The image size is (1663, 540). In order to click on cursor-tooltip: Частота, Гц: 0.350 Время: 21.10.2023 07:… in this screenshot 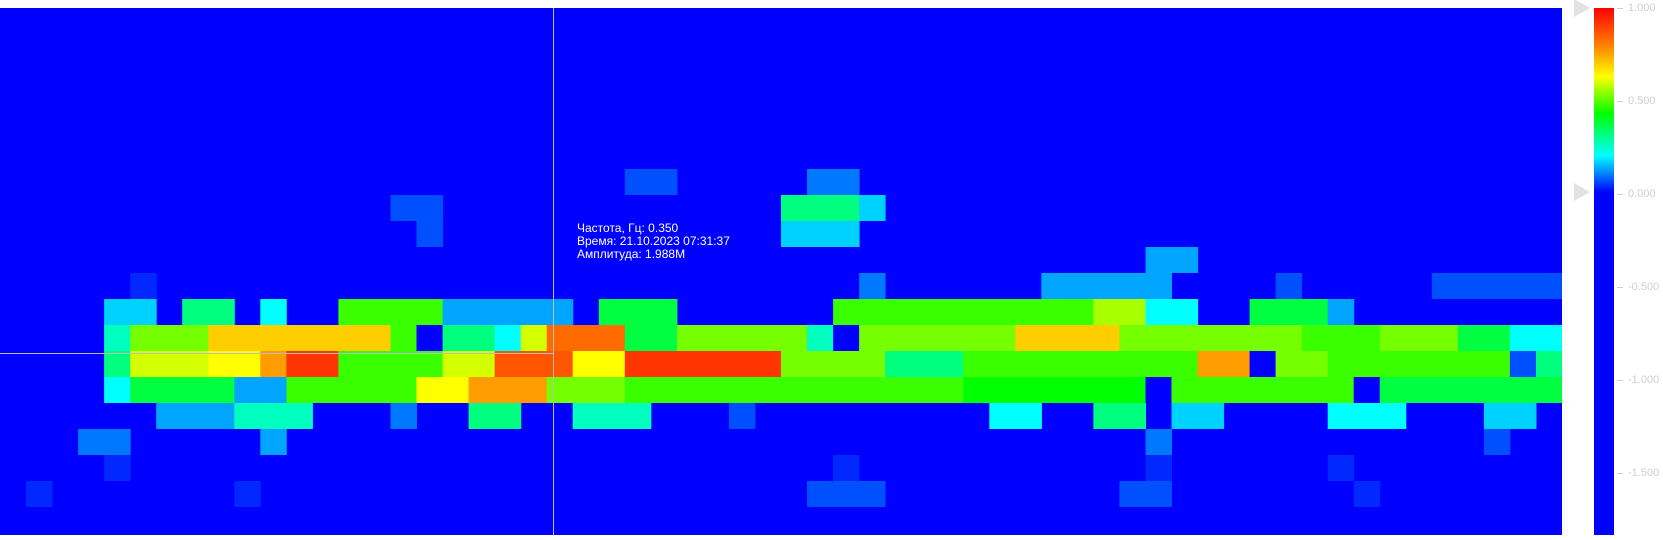, I will do `click(653, 241)`.